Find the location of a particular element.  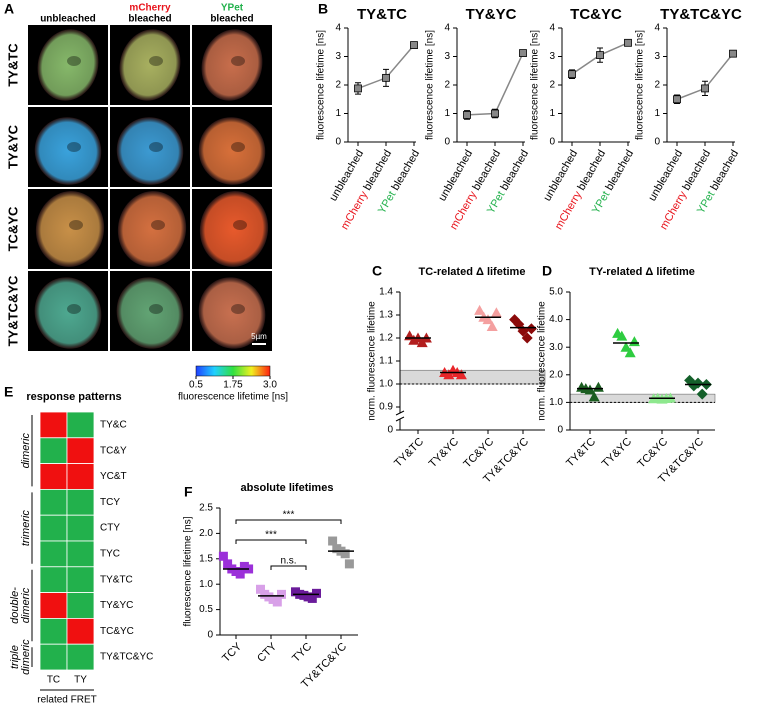

y-tick-label: 0.5 is located at coordinates (206, 609).